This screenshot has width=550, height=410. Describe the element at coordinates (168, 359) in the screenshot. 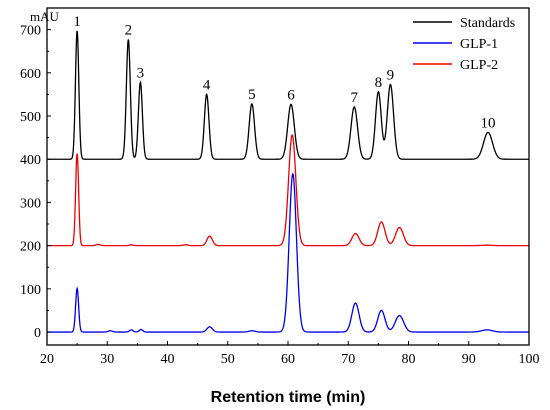

I see `x-tick-label: 40` at that location.